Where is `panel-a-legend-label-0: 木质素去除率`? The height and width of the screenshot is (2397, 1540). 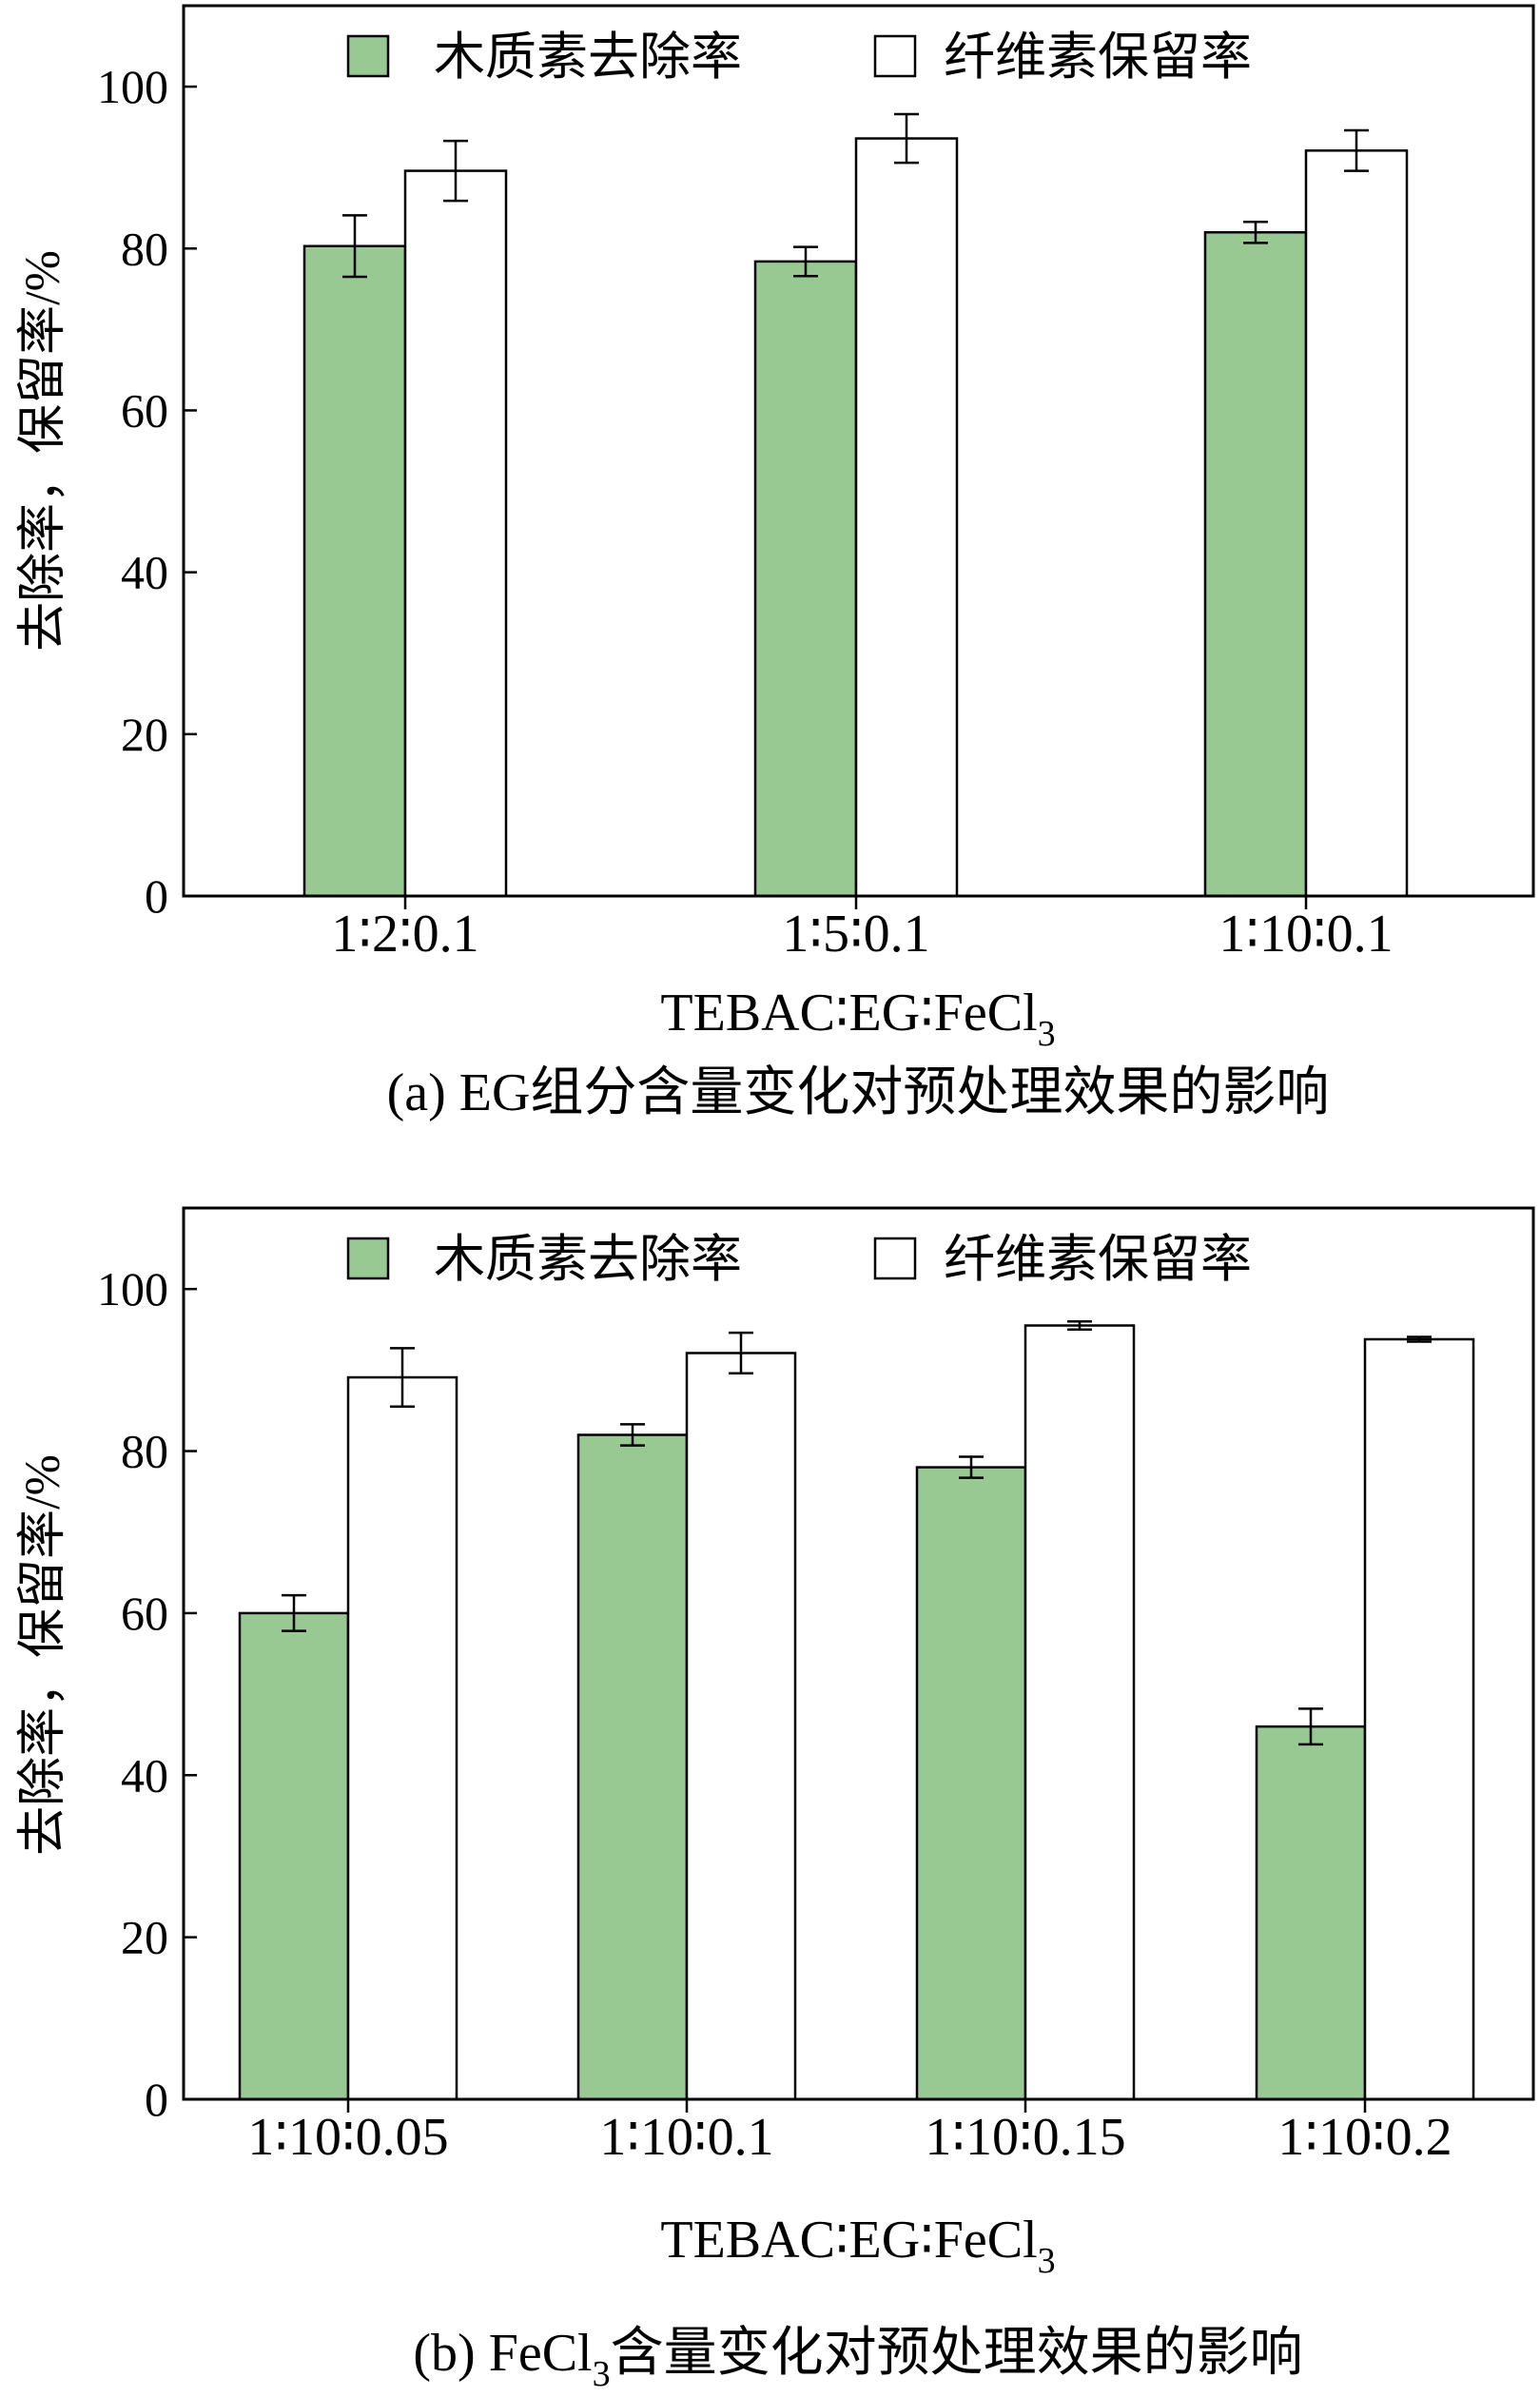
panel-a-legend-label-0: 木质素去除率 is located at coordinates (588, 57).